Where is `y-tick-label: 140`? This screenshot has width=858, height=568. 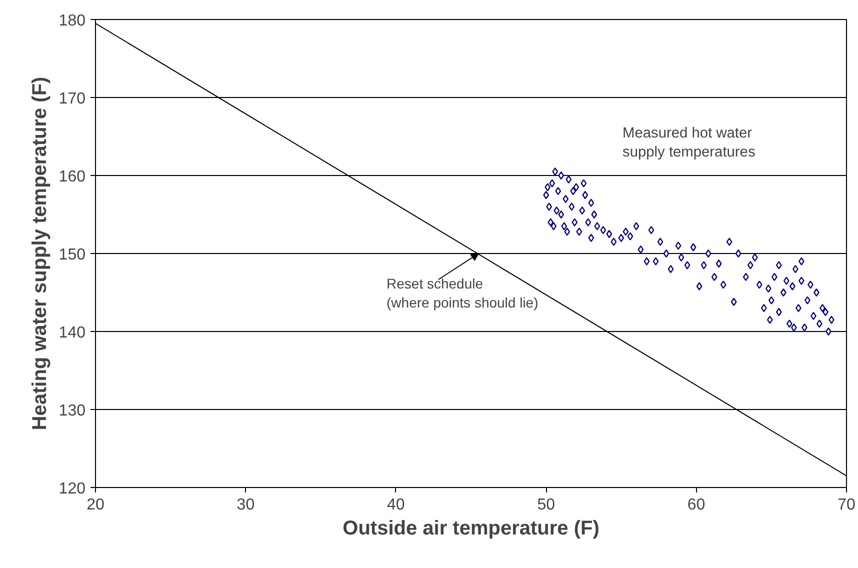
y-tick-label: 140 is located at coordinates (72, 333).